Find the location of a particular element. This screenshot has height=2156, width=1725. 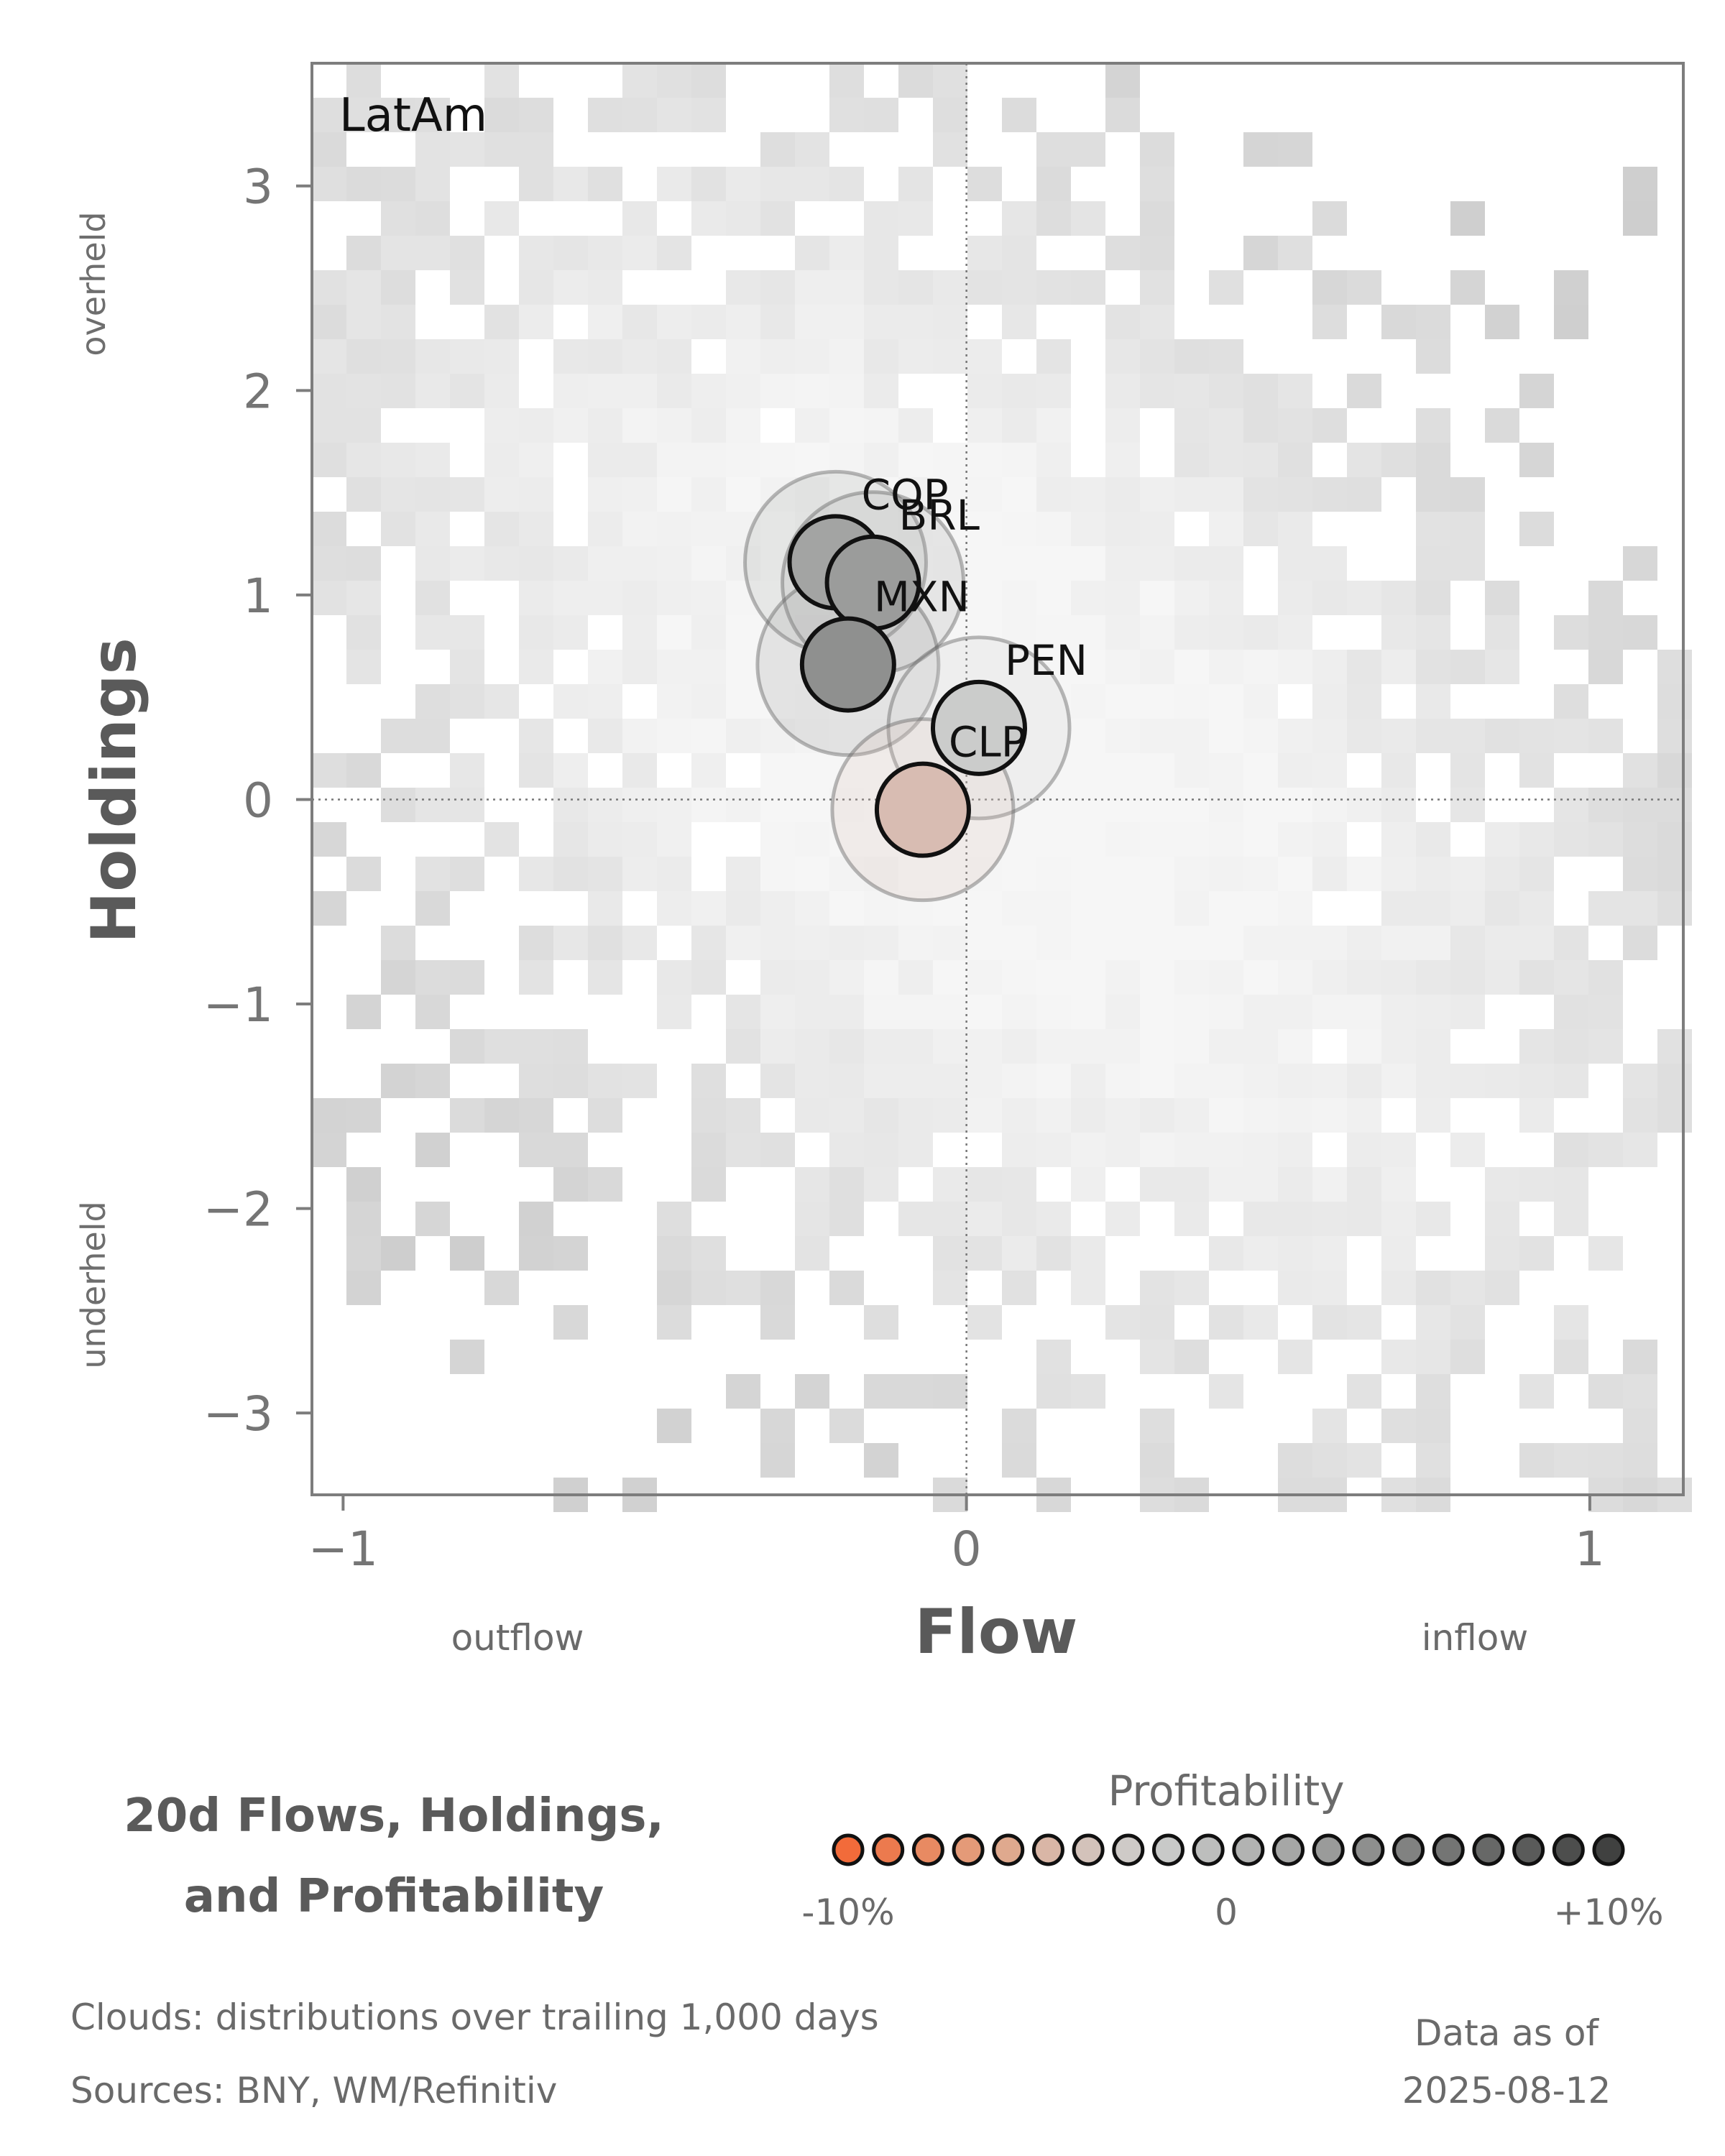

point-label-clp: CLP is located at coordinates (987, 742).